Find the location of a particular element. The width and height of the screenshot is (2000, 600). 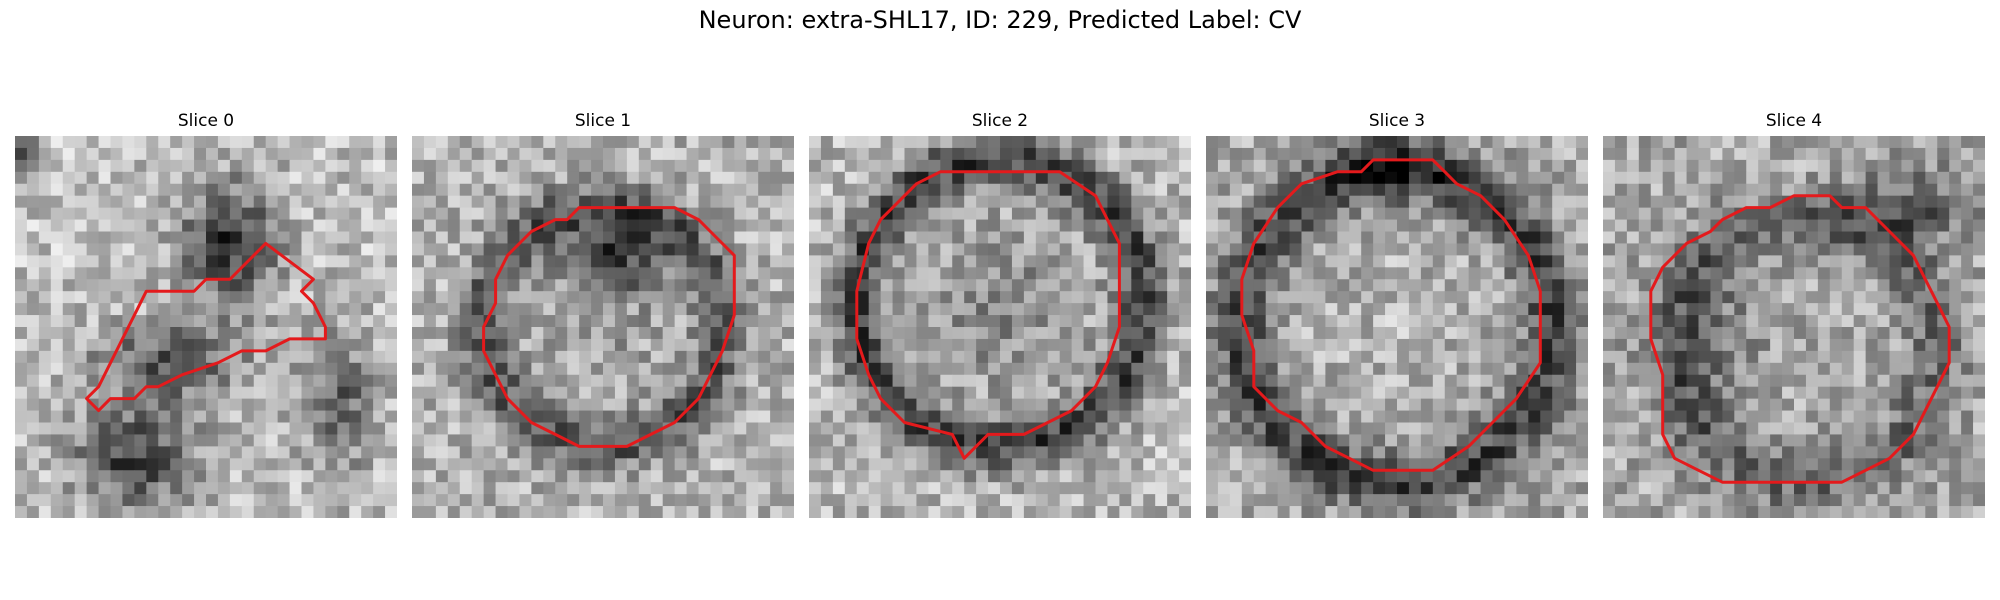

slice-panel-2: Slice 2 is located at coordinates (1000, 313).